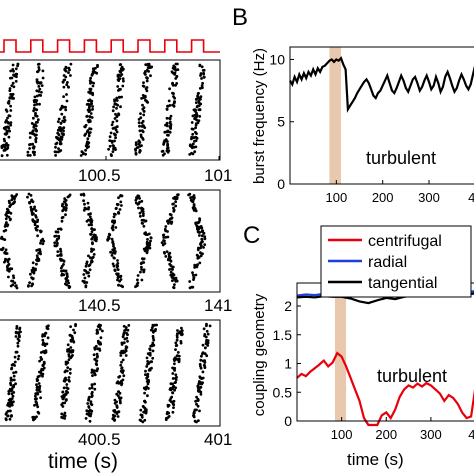 The height and width of the screenshot is (474, 474). Describe the element at coordinates (385, 358) in the screenshot. I see `panel-c-series-lines` at that location.